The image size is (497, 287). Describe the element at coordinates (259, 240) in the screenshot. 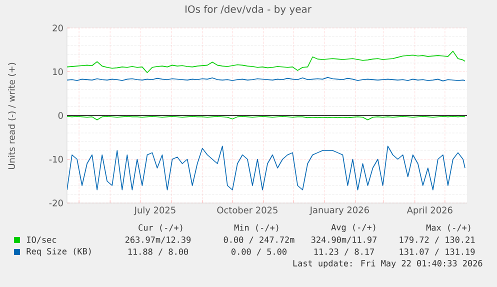

I see `text: 0.00 / 247.72m` at that location.